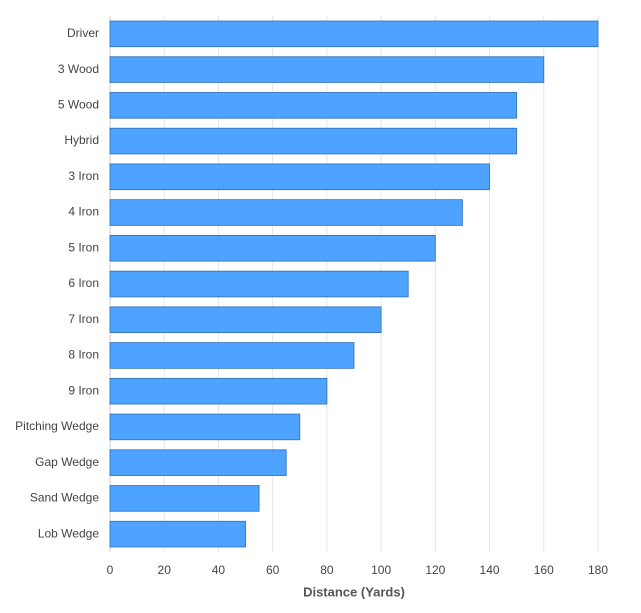  What do you see at coordinates (354, 591) in the screenshot?
I see `x-axis-label: Distance (Yards)` at bounding box center [354, 591].